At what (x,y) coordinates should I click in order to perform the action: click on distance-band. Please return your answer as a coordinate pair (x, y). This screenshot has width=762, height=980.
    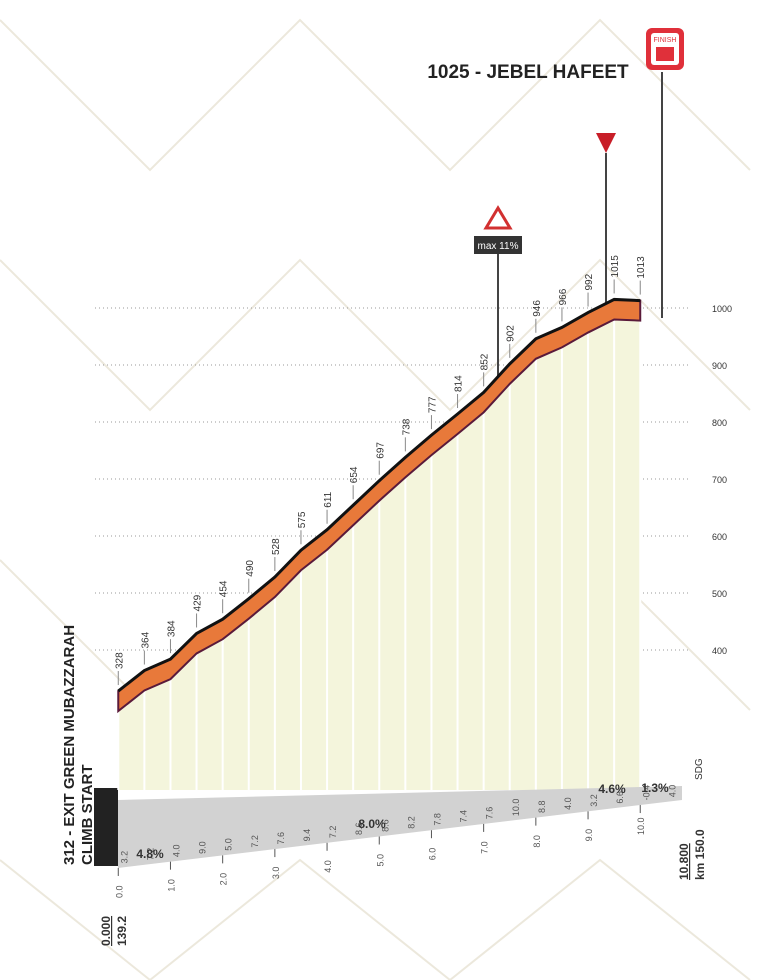
    Looking at the image, I should click on (400, 827).